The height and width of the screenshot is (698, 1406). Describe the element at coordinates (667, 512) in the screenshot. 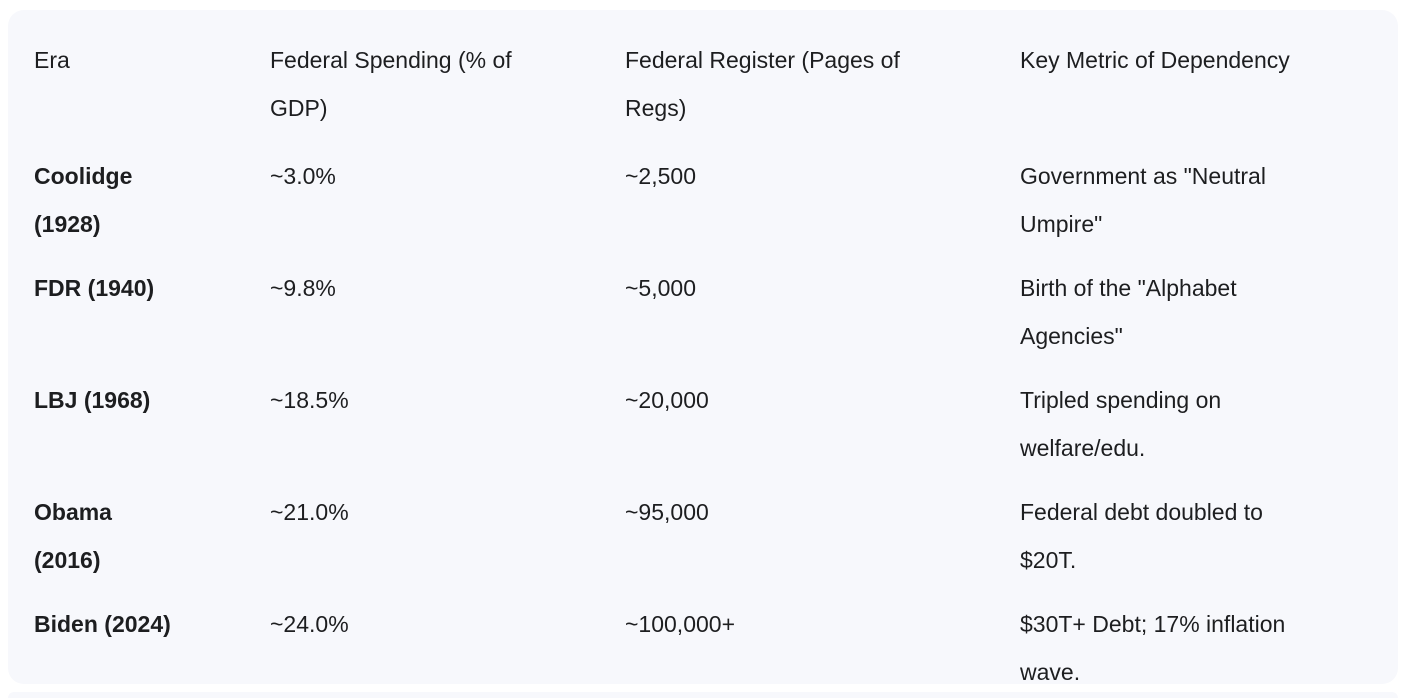

I see `register-cell: ~95,000` at that location.